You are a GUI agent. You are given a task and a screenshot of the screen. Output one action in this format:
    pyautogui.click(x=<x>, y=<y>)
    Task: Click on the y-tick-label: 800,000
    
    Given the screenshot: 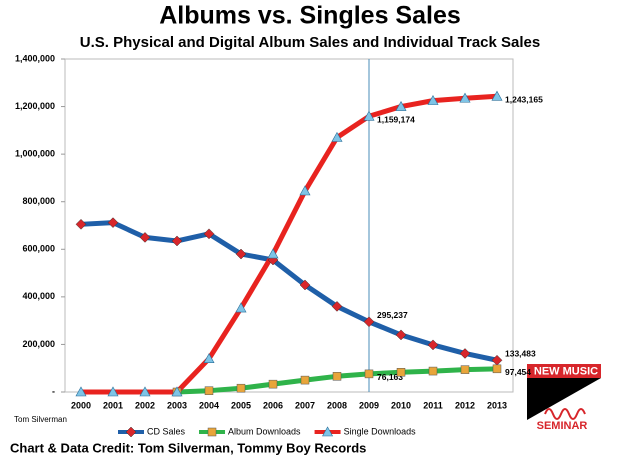 What is the action you would take?
    pyautogui.click(x=38, y=201)
    